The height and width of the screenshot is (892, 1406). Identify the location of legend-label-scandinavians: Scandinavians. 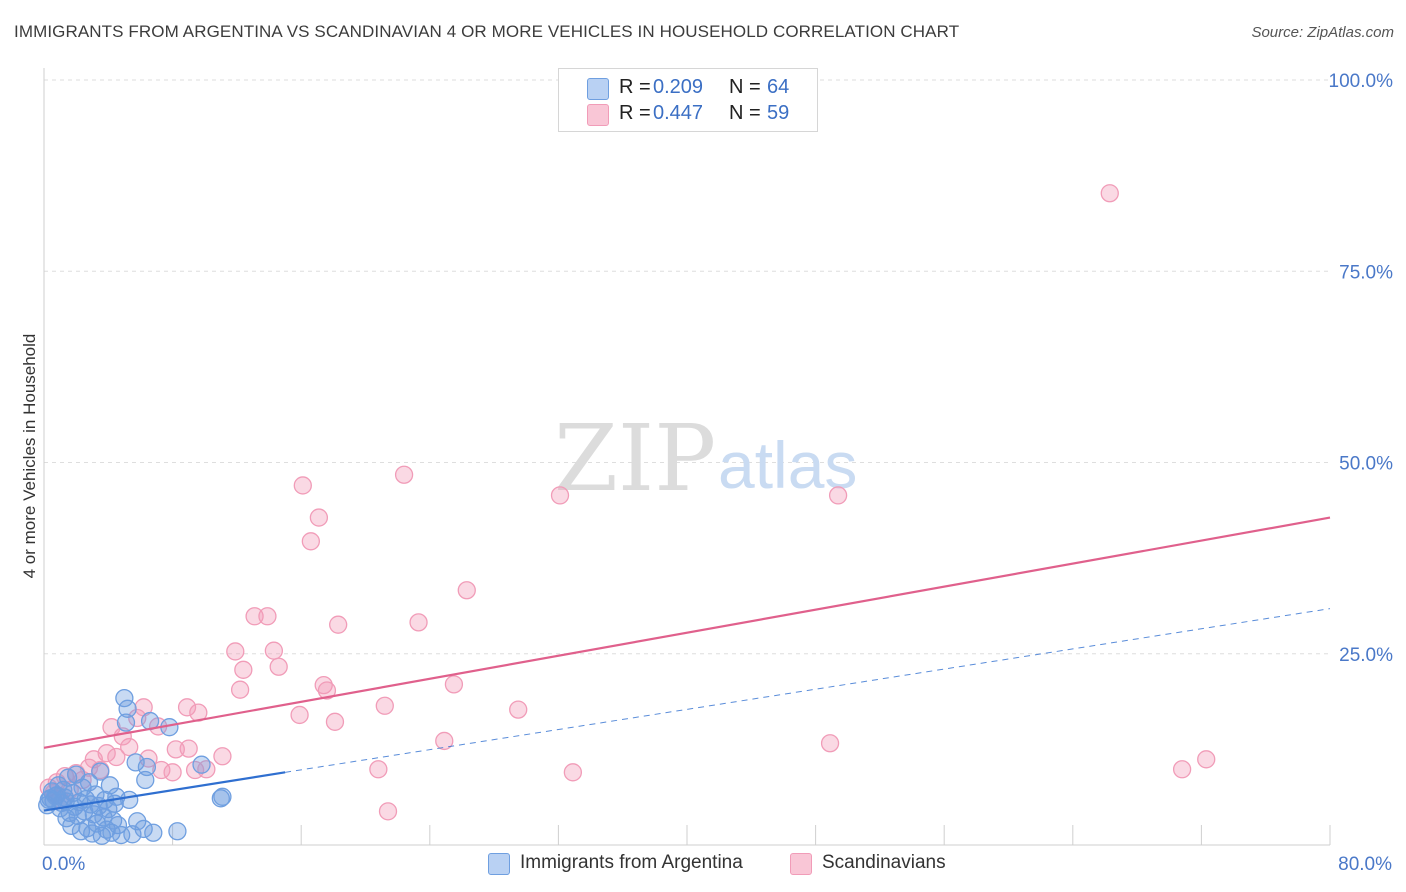
(884, 862).